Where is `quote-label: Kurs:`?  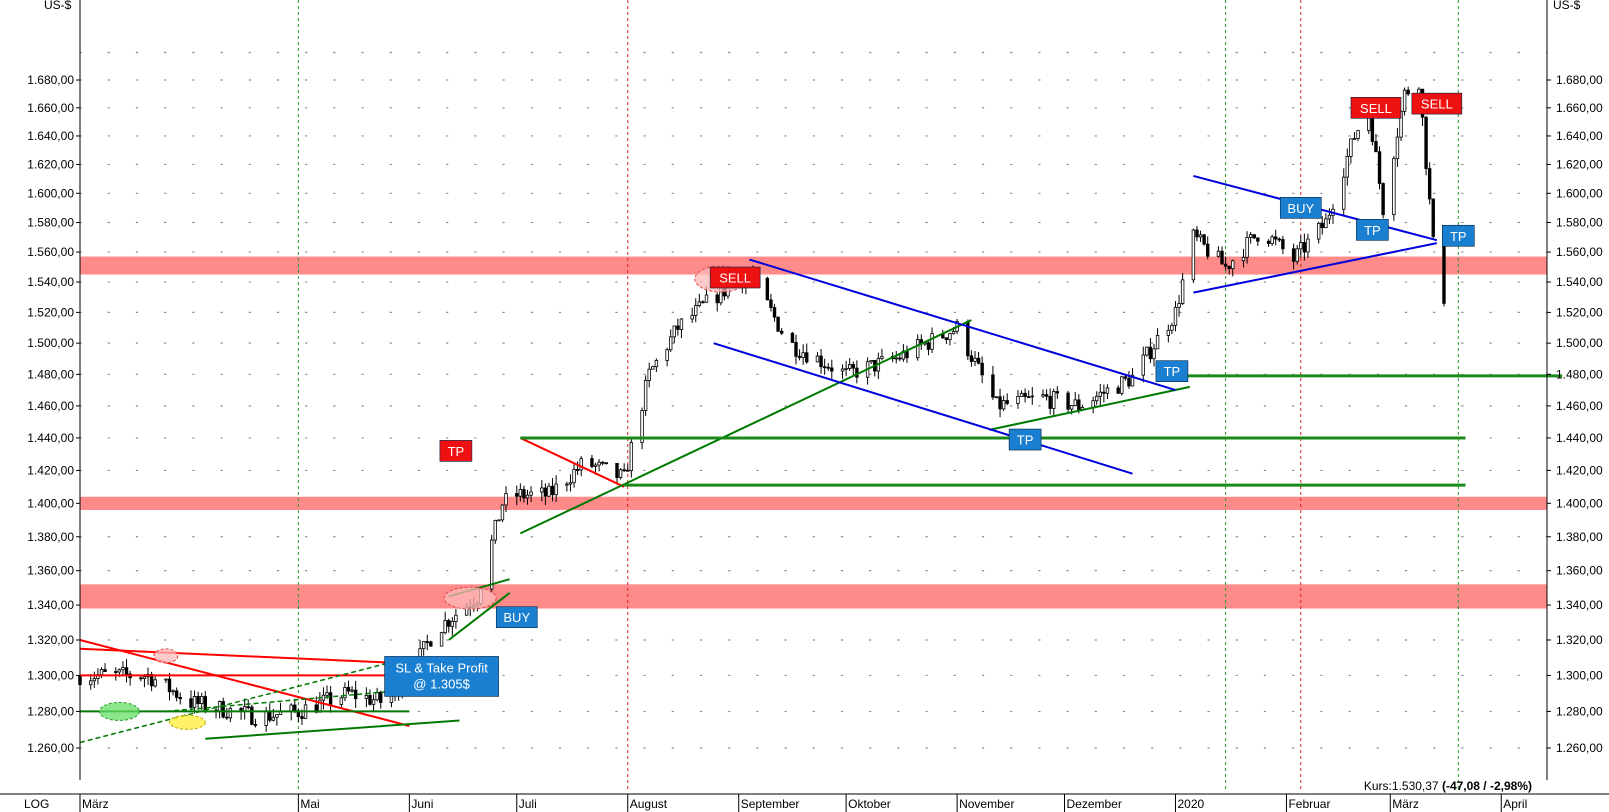
quote-label: Kurs: is located at coordinates (1378, 786).